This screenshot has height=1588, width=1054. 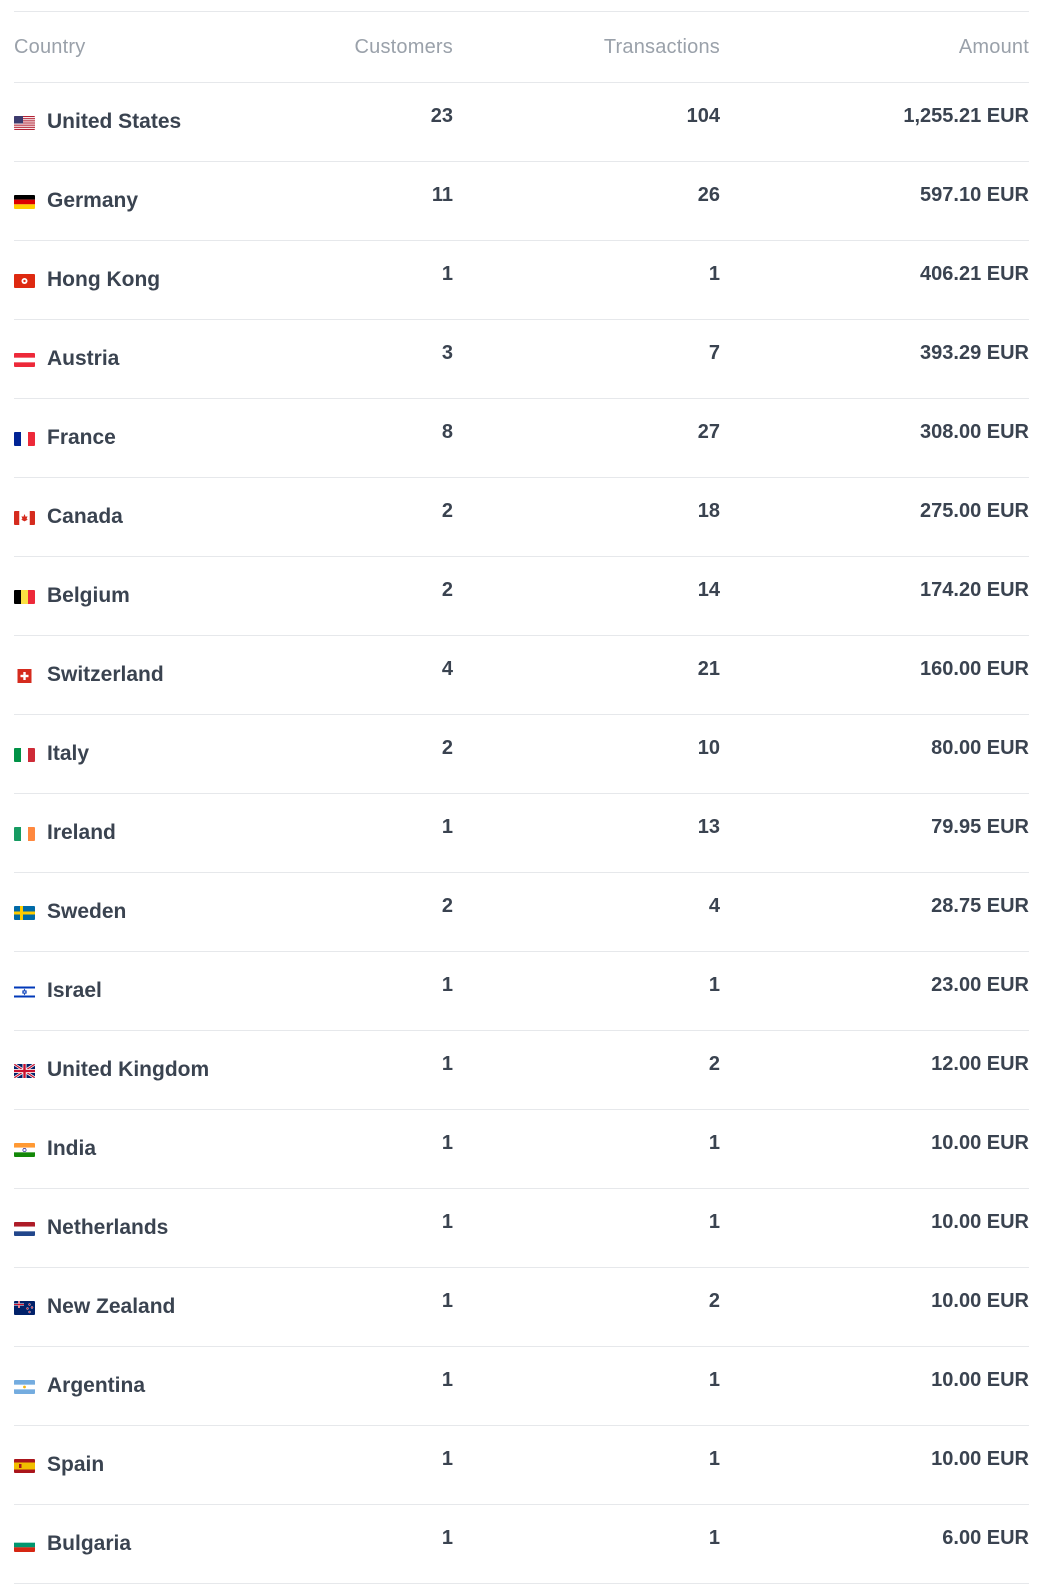 I want to click on header-transactions: Transactions, so click(x=661, y=47).